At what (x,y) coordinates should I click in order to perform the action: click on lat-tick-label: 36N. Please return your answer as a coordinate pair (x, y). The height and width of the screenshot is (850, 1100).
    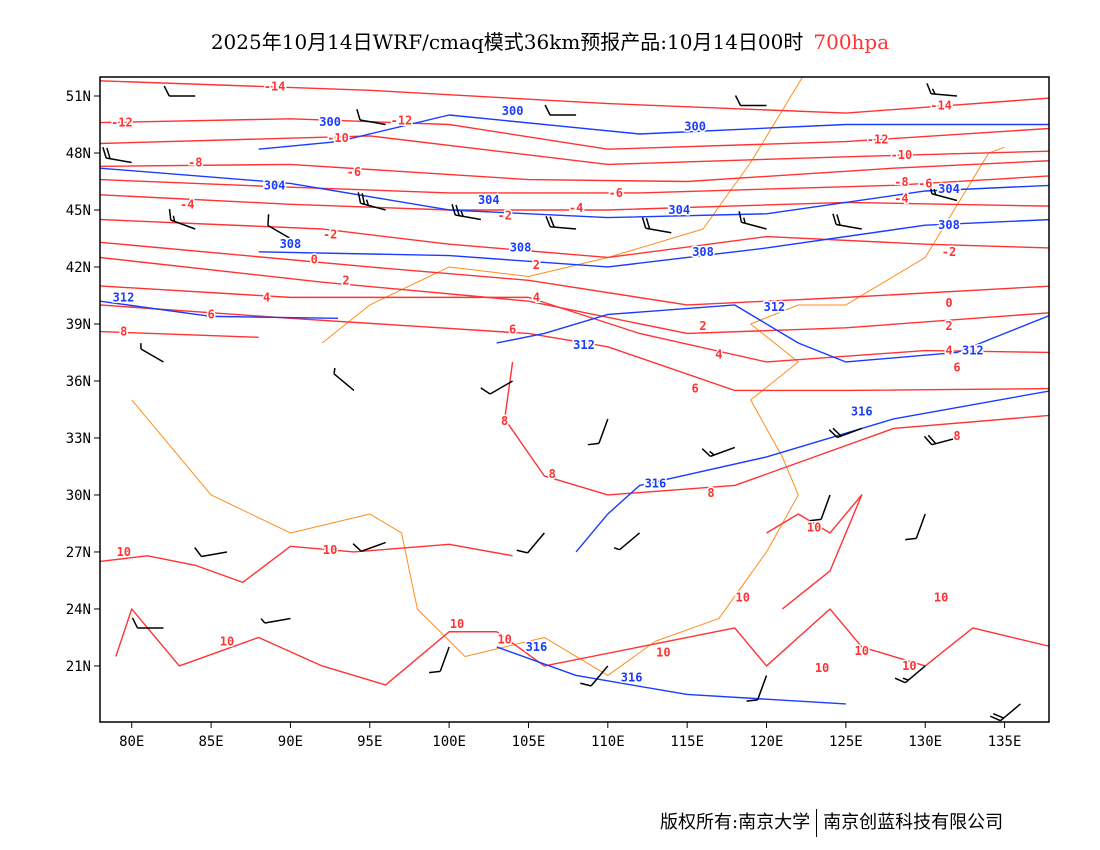
    Looking at the image, I should click on (78, 382).